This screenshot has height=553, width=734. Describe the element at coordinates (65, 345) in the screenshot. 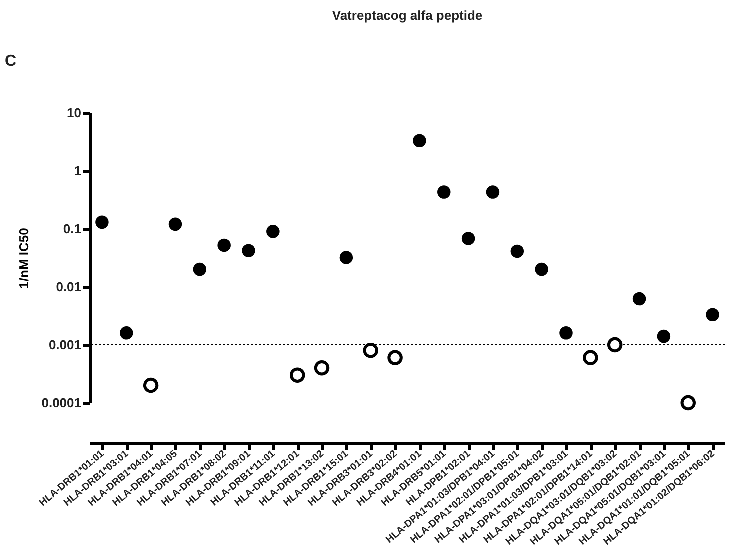

I see `y-tick-label: 0.001` at that location.